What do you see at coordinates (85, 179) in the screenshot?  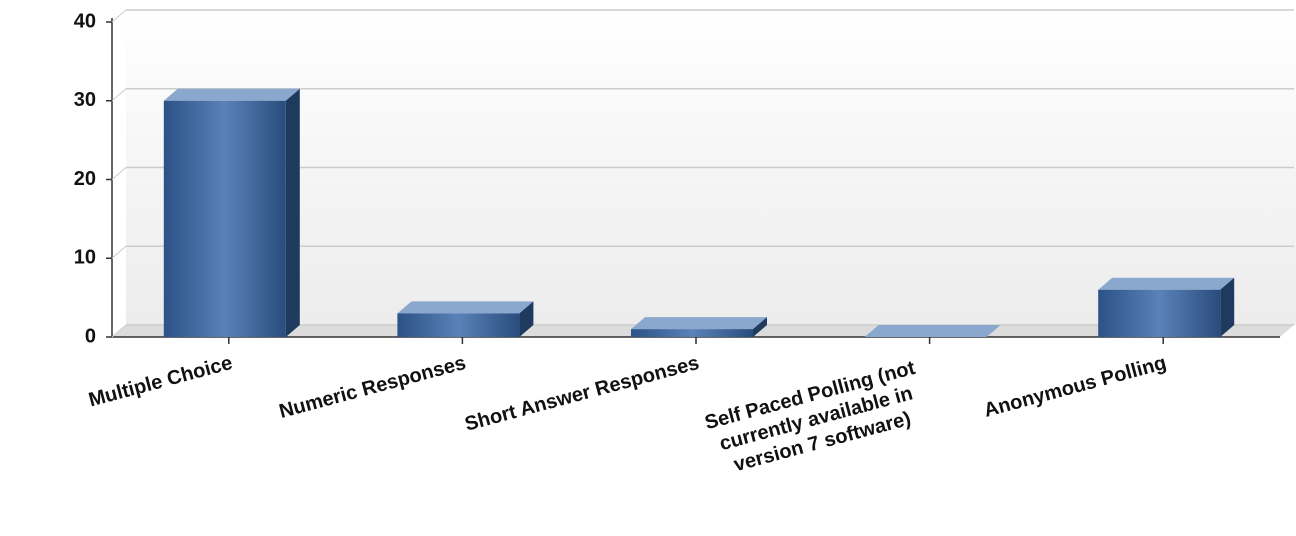 I see `y-tick-label: 20` at bounding box center [85, 179].